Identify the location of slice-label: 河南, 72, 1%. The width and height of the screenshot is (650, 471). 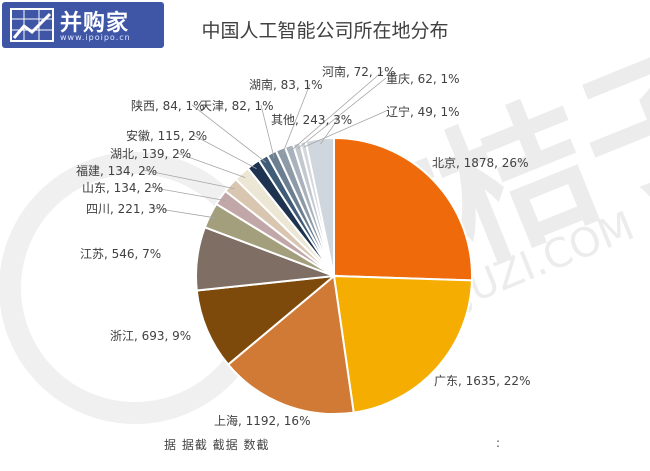
(359, 71).